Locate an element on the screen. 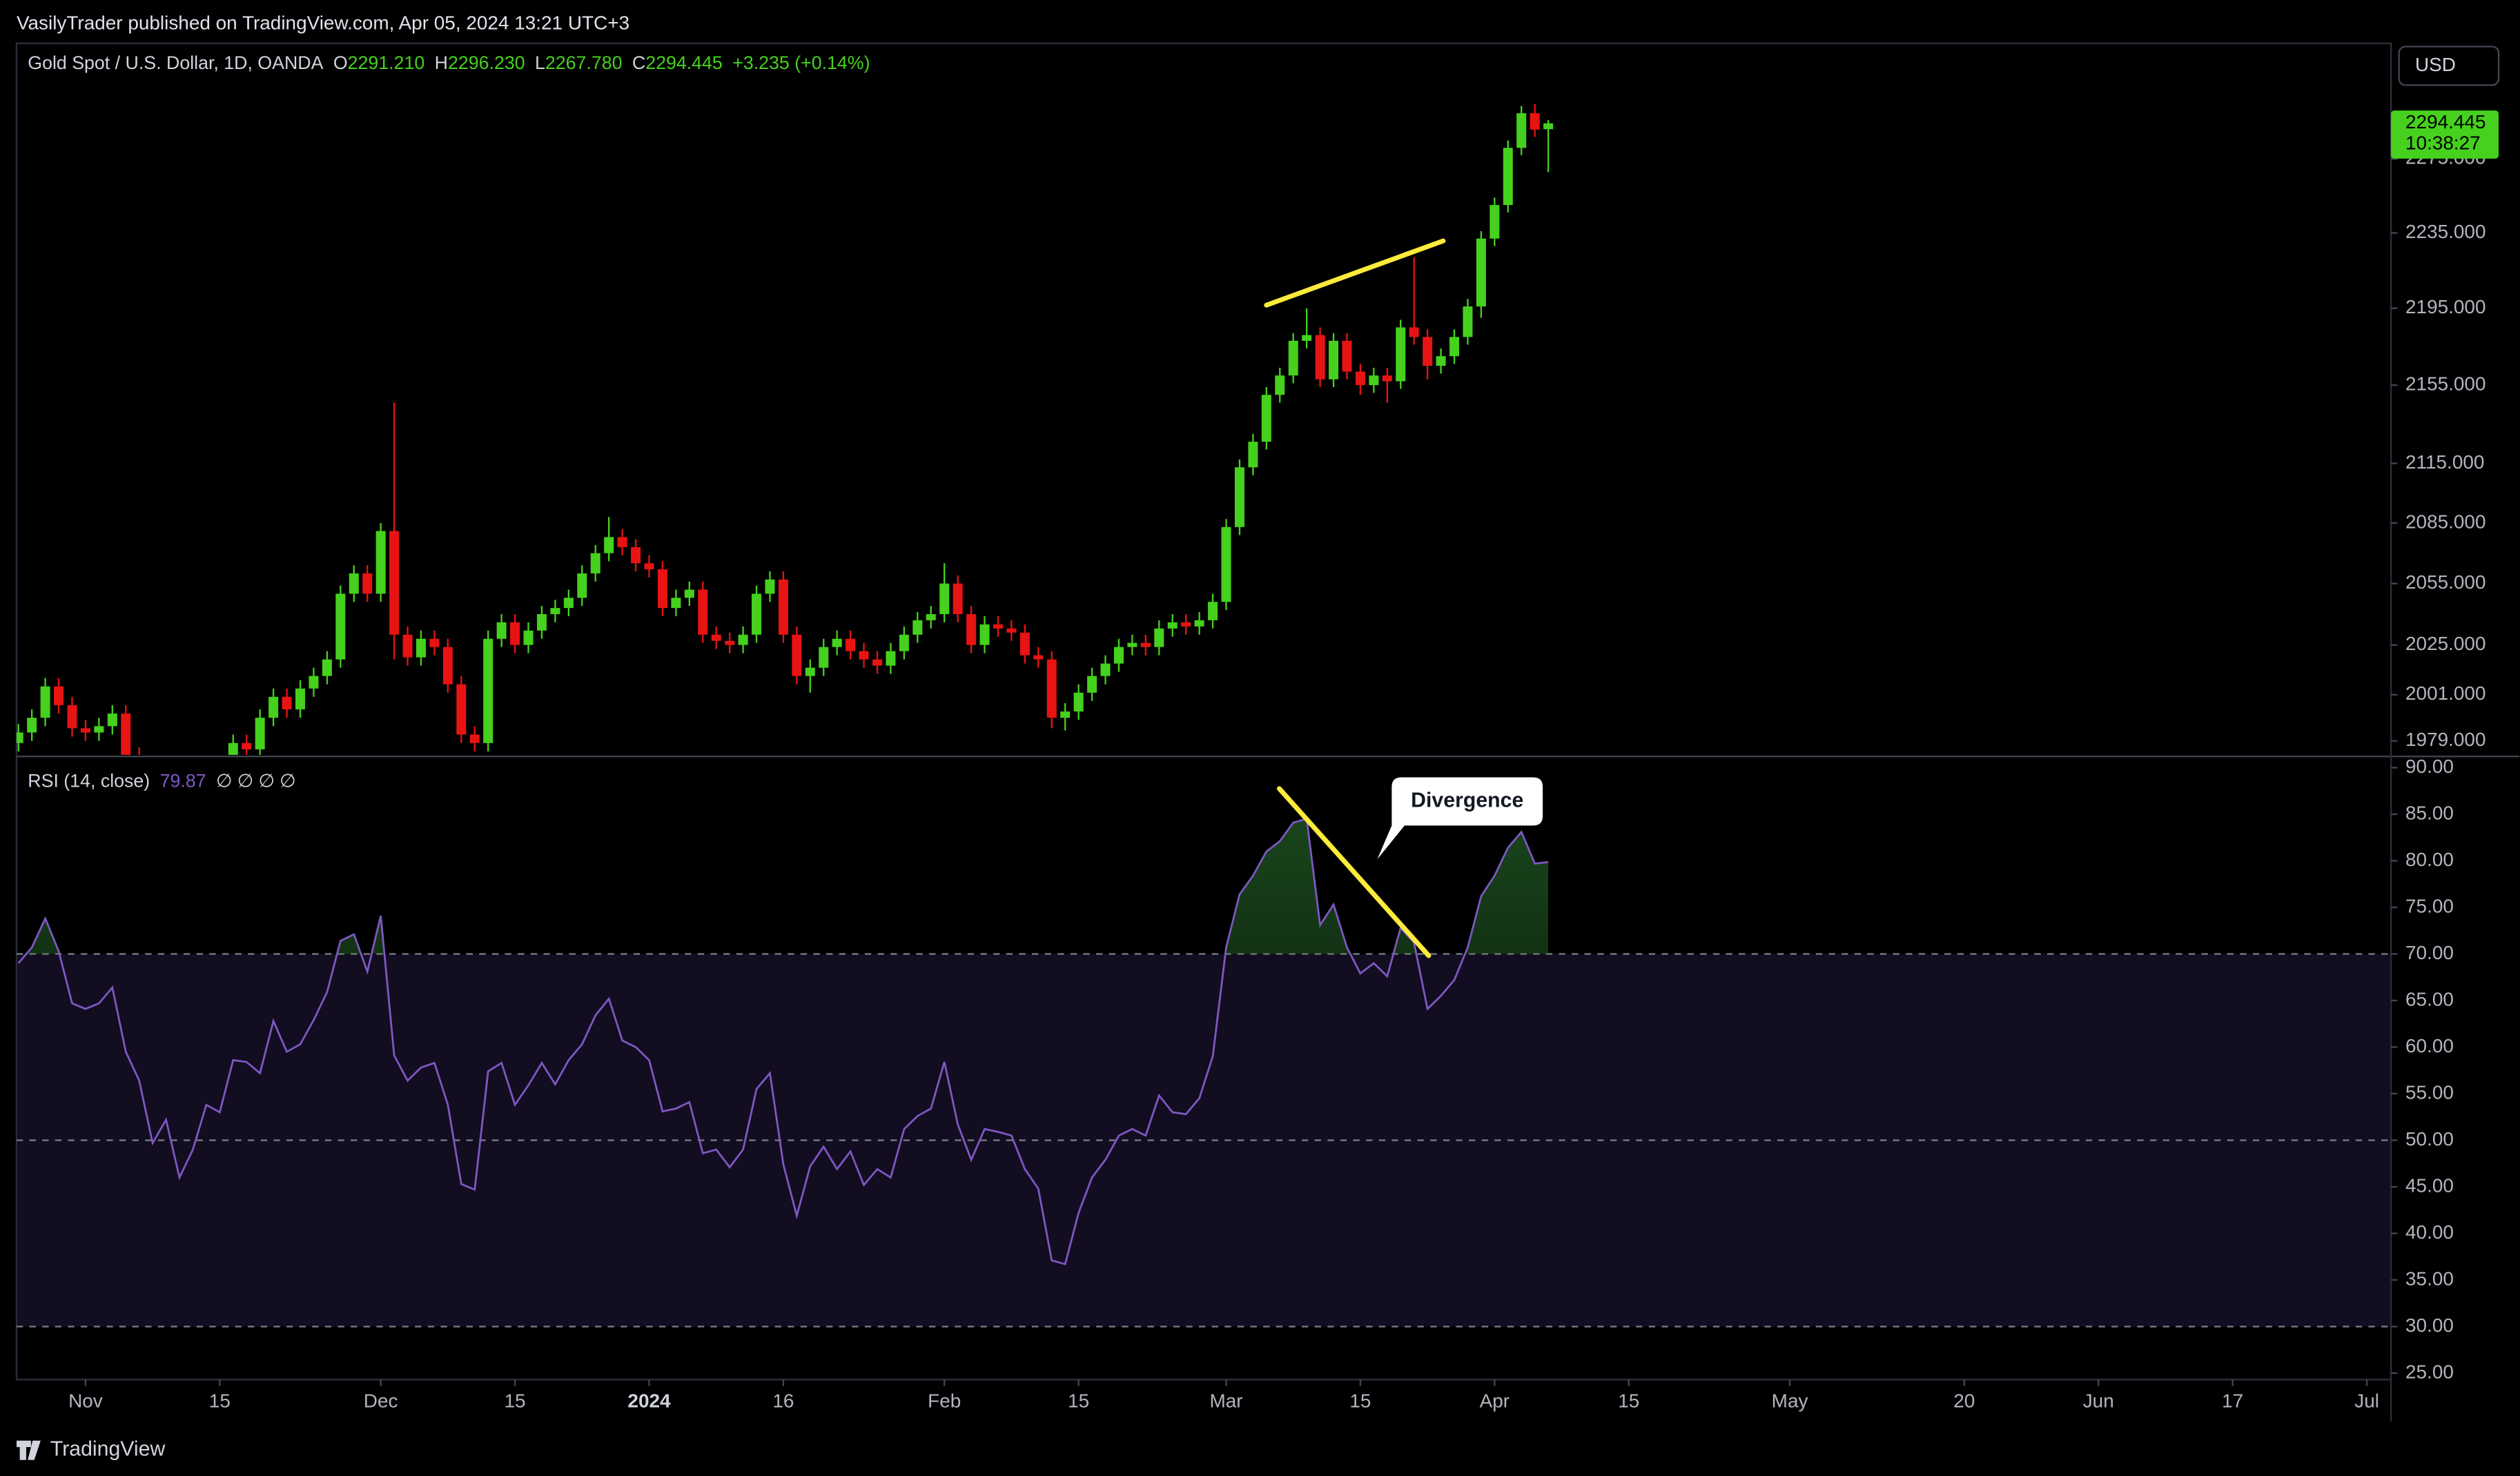 This screenshot has width=2520, height=1476. footer-brand: TradingView is located at coordinates (108, 1449).